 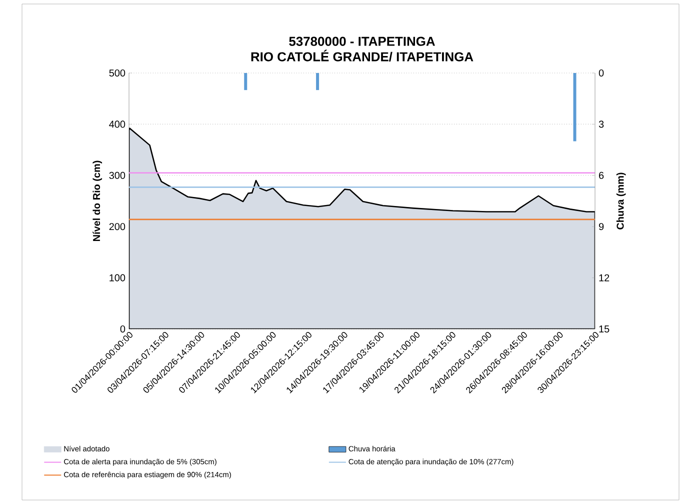 I want to click on y-tick-label: 400, so click(x=117, y=124).